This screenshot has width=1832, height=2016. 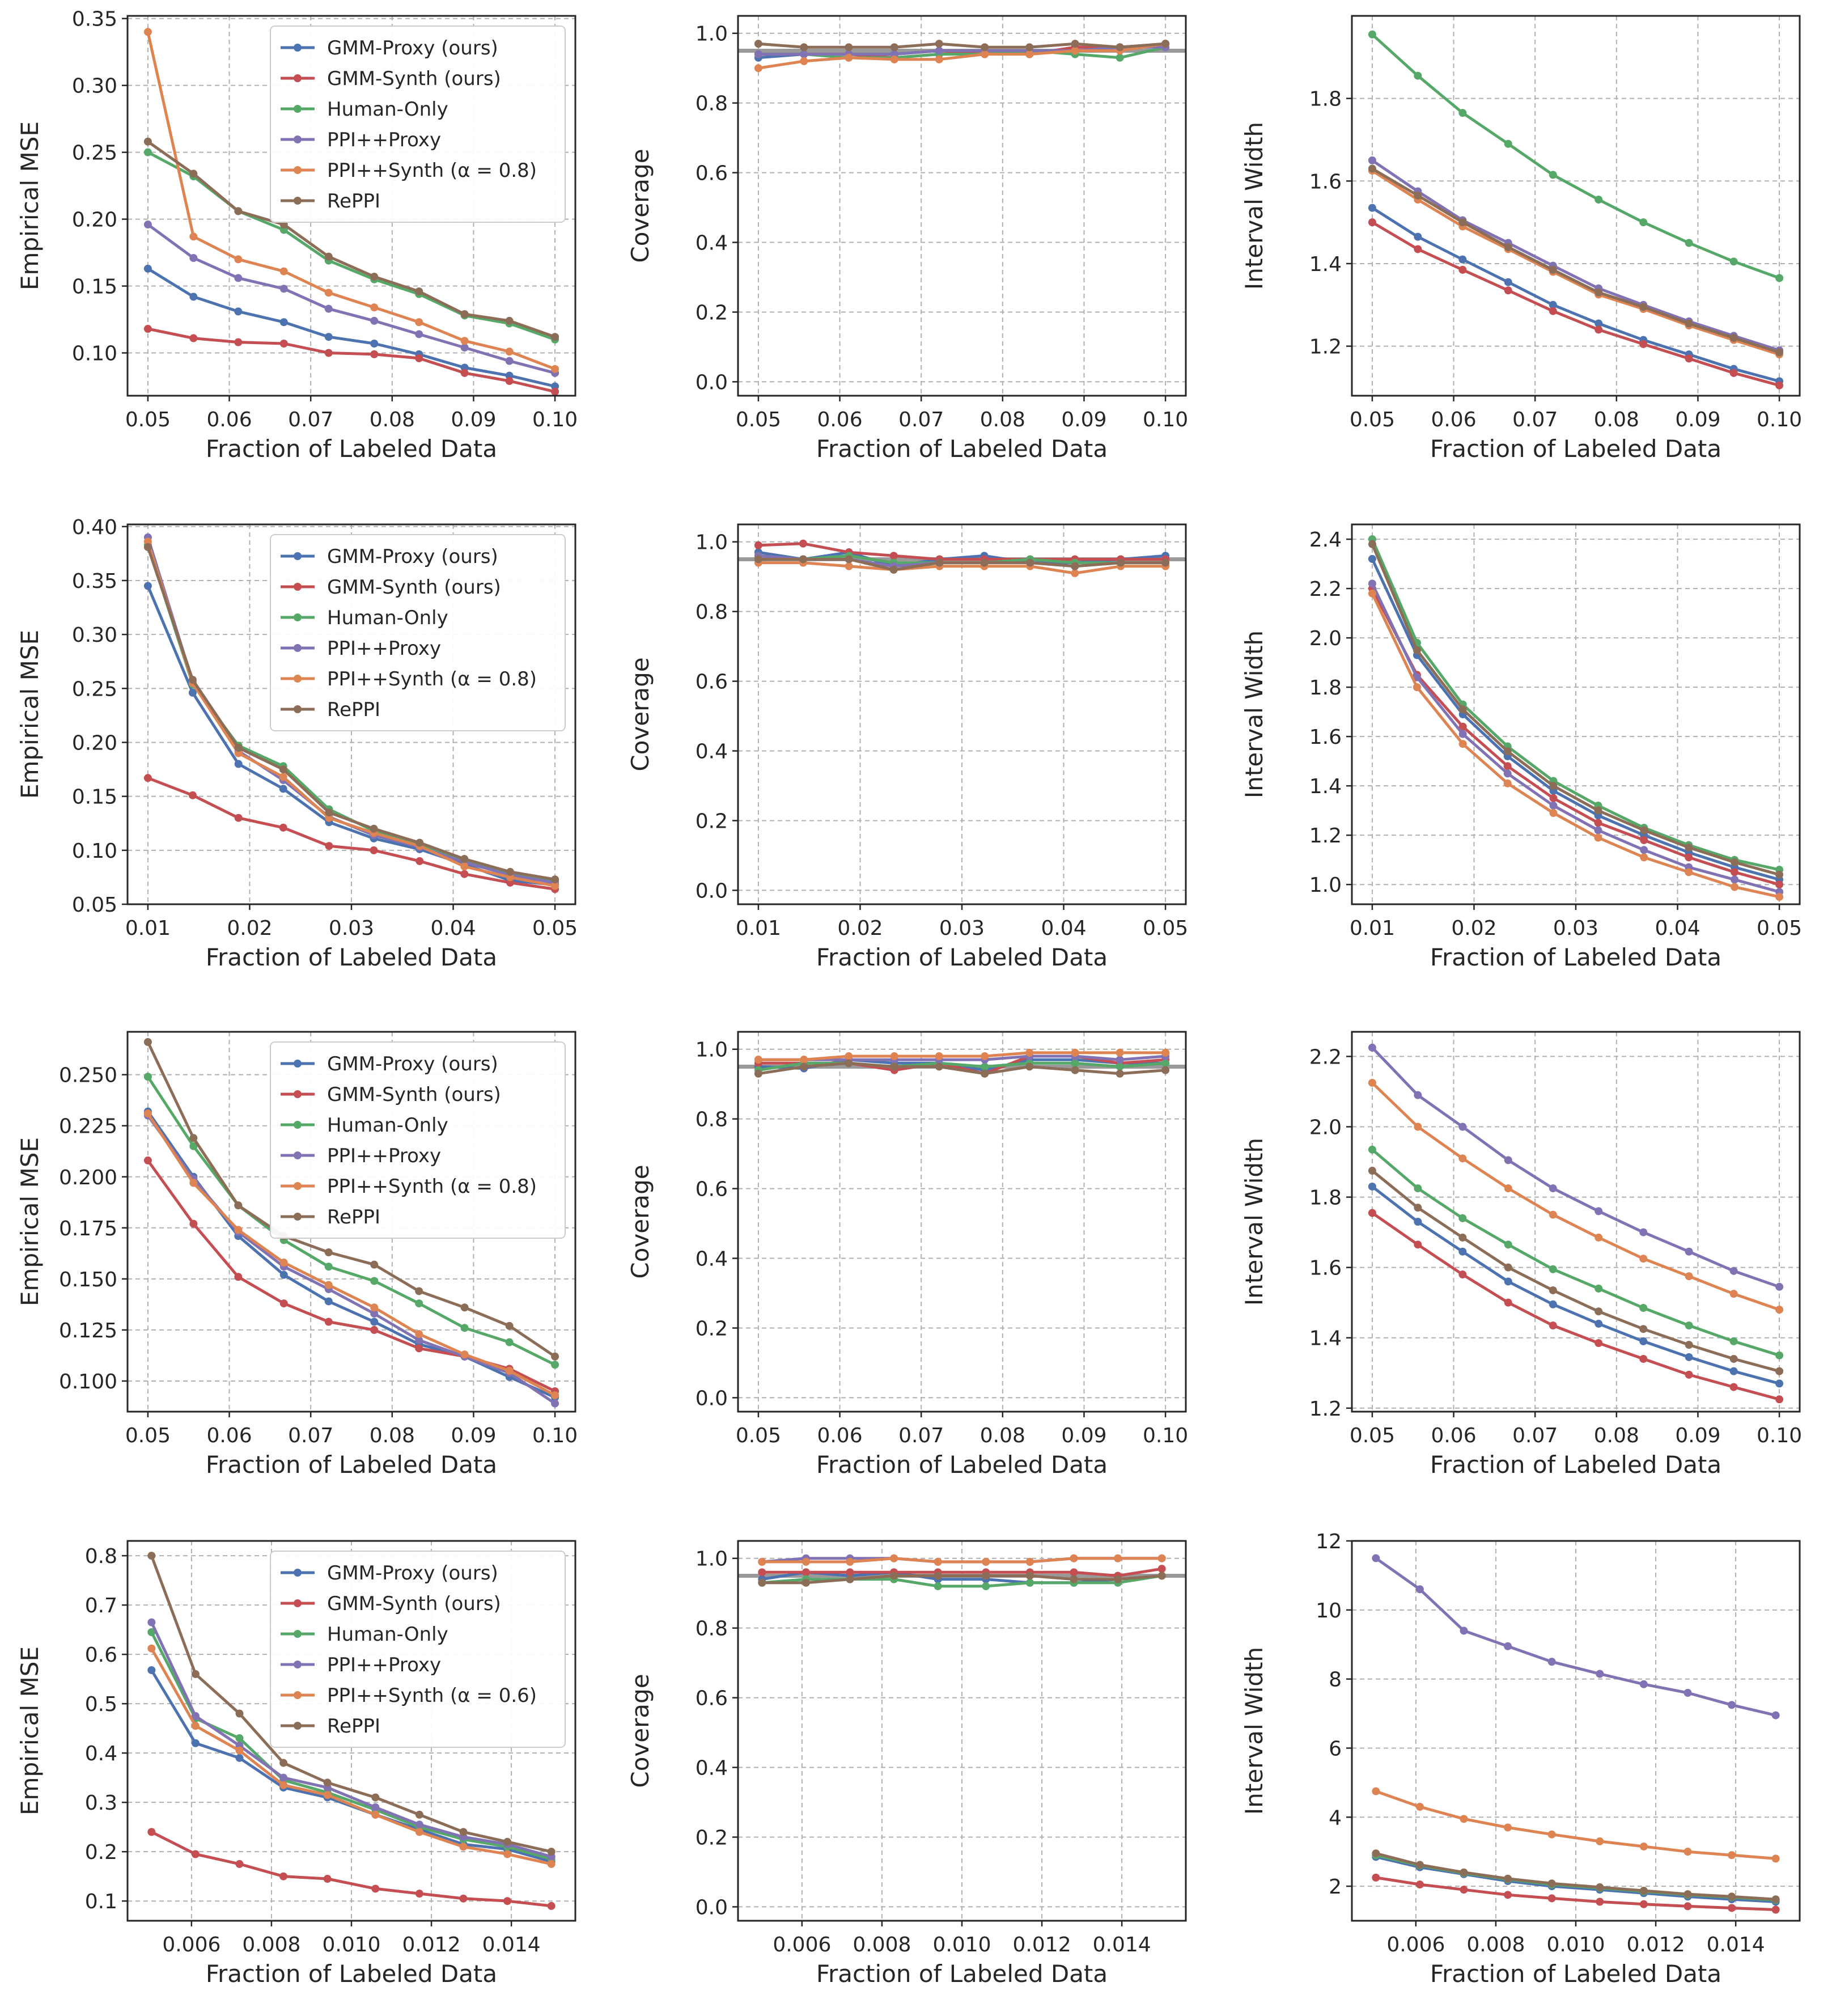 I want to click on y-tick-label: 0.1, so click(x=101, y=1901).